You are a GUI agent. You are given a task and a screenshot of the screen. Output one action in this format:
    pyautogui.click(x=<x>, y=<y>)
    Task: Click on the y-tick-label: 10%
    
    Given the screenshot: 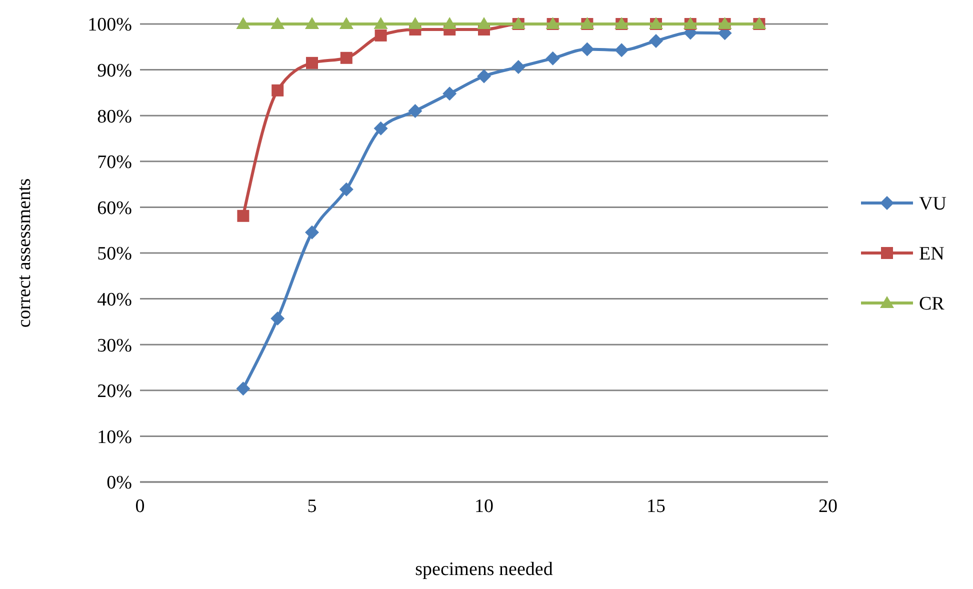 What is the action you would take?
    pyautogui.click(x=114, y=437)
    